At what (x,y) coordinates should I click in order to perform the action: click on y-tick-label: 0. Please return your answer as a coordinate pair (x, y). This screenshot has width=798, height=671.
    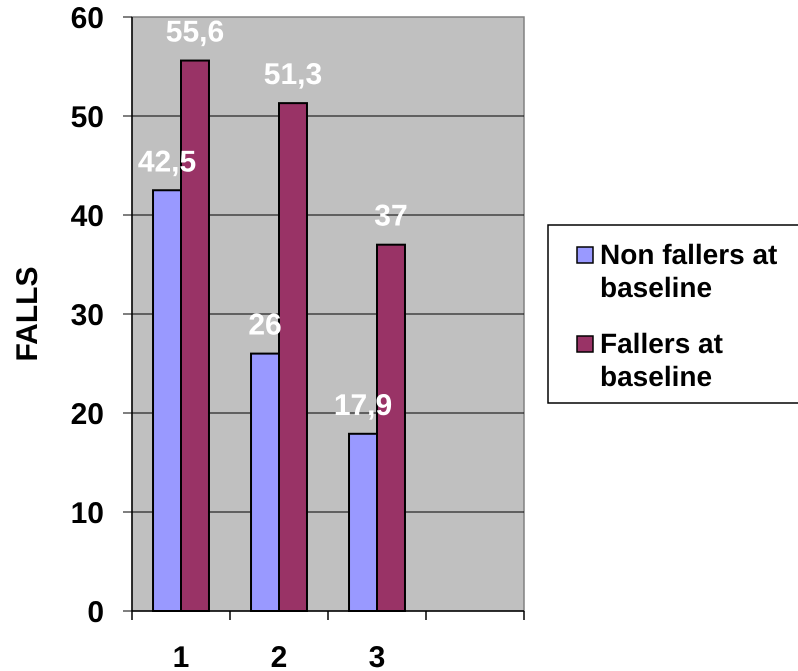
    Looking at the image, I should click on (95, 612).